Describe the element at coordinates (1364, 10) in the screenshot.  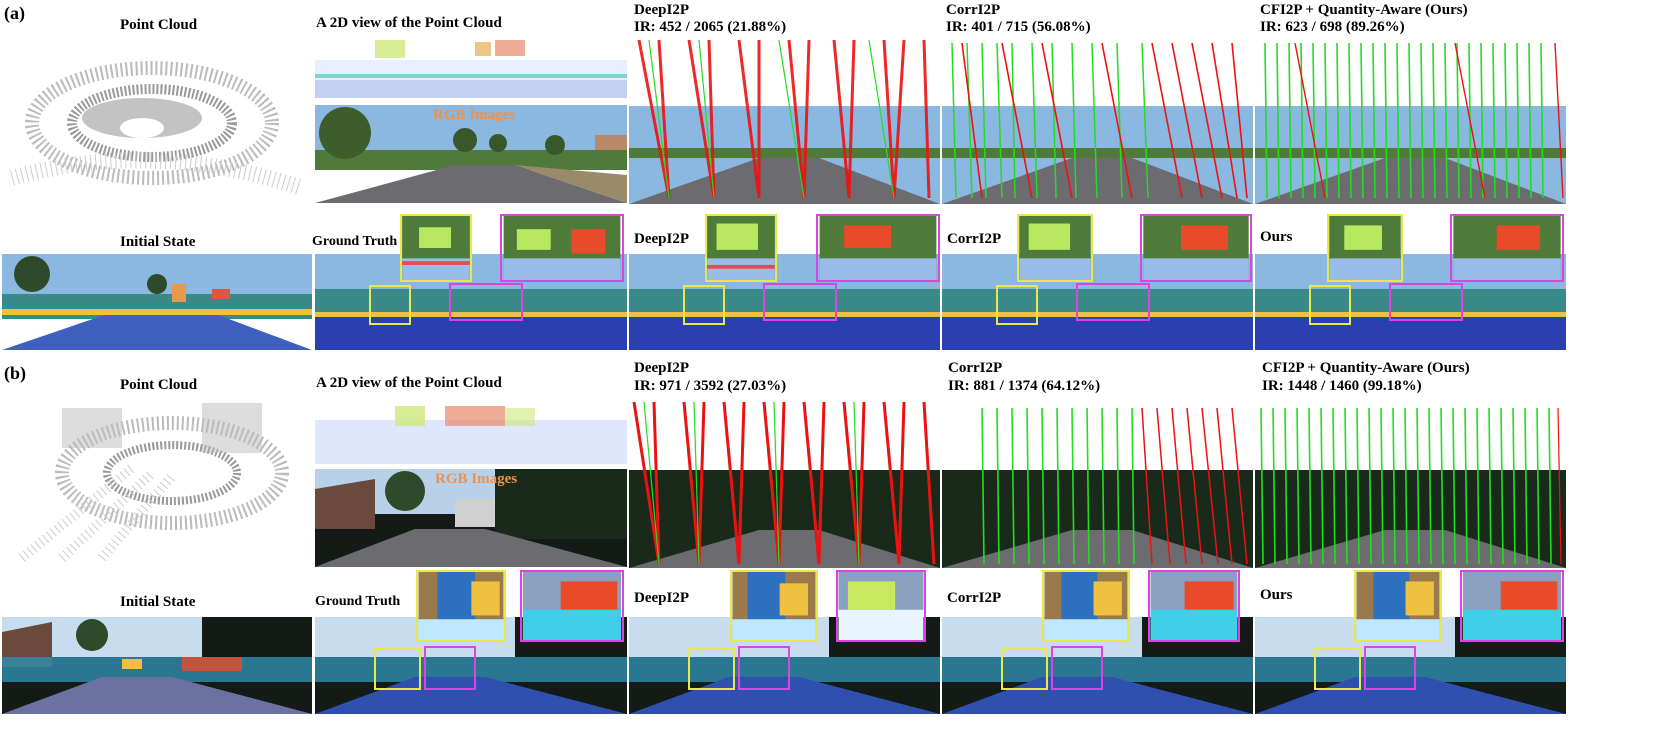
I see `row-a-method3-name: CFI2P + Quantity-Aware (Ours)` at that location.